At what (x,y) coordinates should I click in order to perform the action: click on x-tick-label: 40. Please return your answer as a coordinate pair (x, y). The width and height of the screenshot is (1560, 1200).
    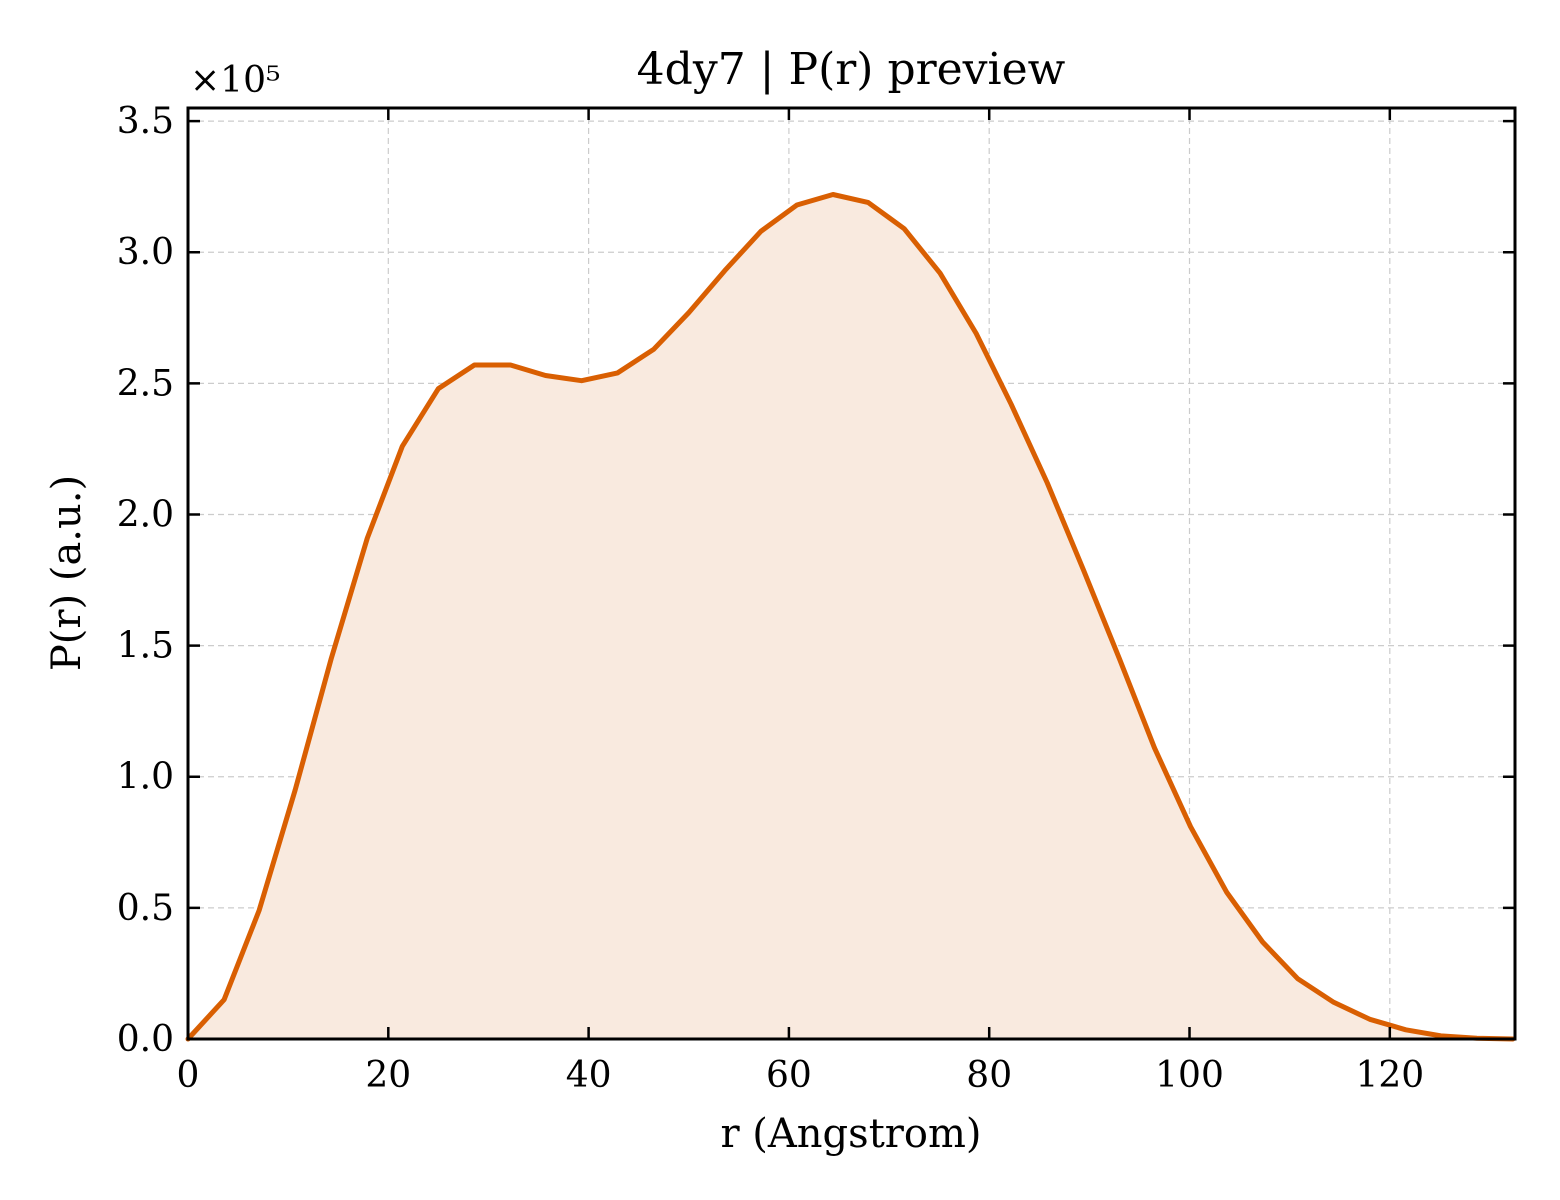
    Looking at the image, I should click on (589, 1075).